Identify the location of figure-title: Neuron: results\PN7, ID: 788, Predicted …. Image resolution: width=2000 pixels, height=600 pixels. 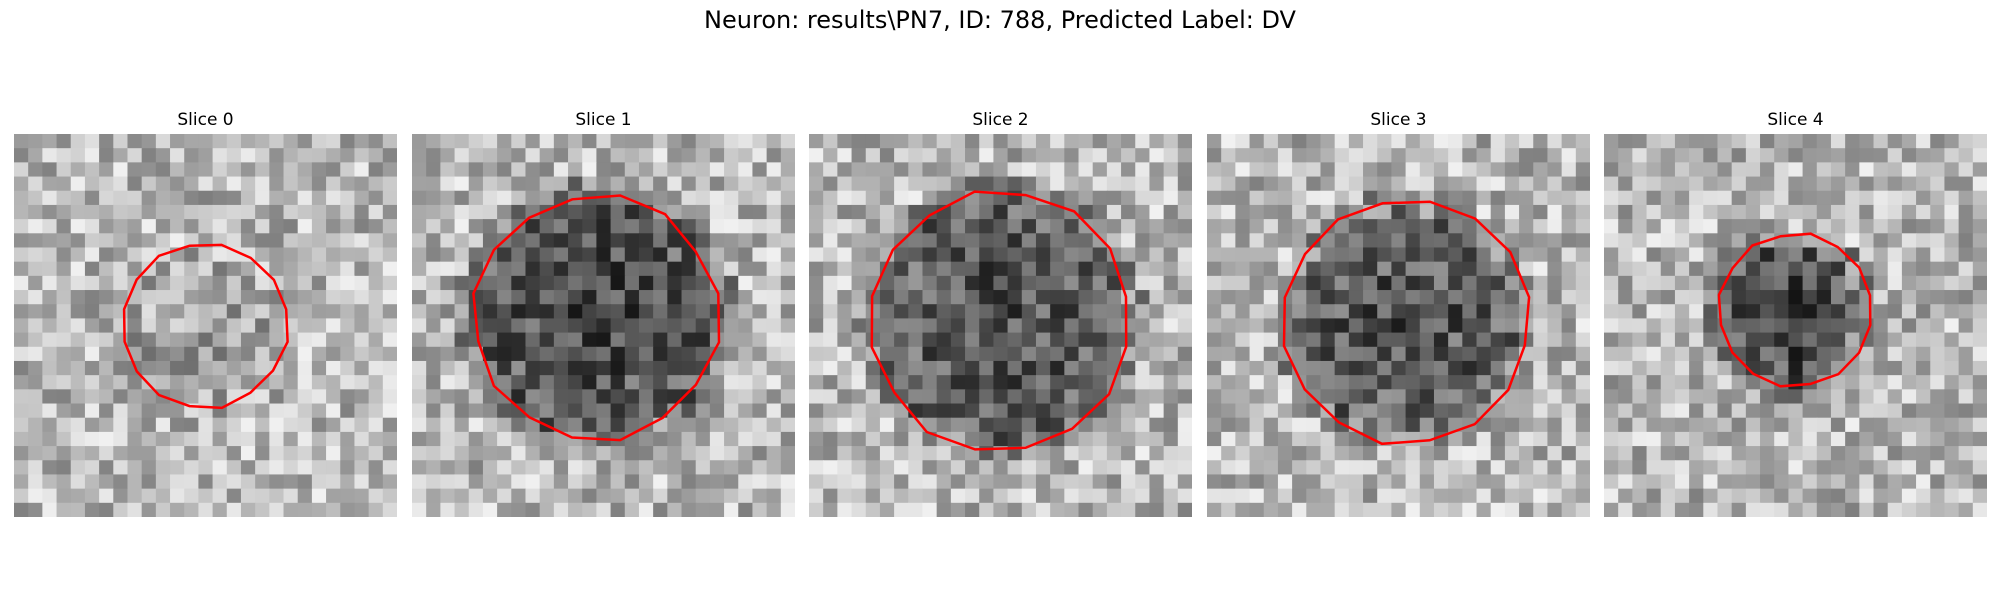
(1000, 20).